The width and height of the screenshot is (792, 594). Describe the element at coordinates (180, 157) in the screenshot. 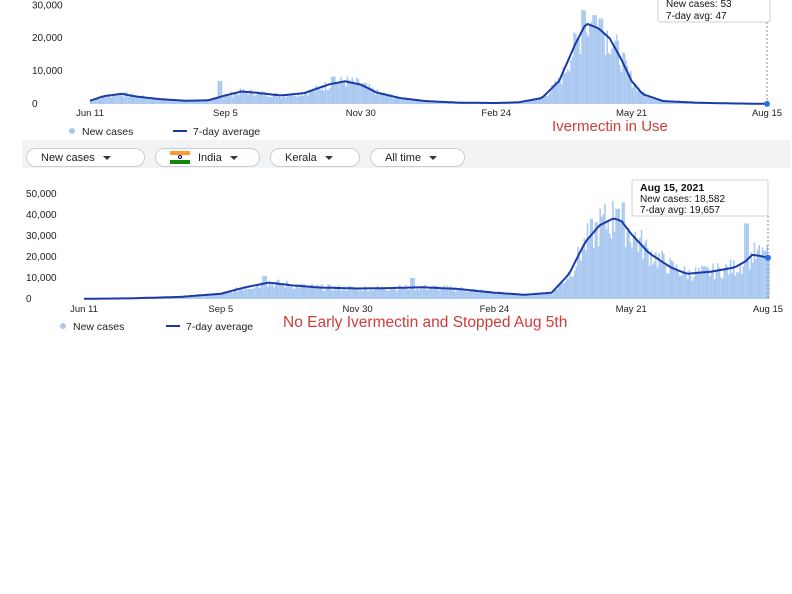

I see `india-flag-icon` at that location.